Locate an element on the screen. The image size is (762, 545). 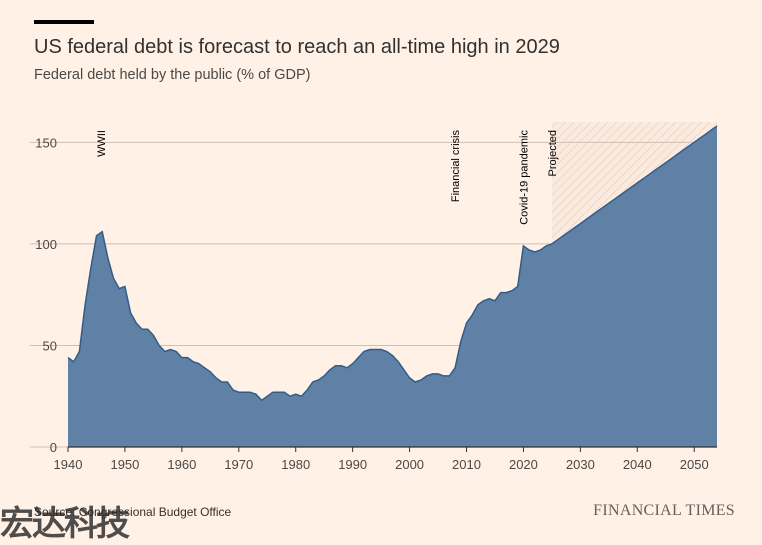
annotation-projected: Projected is located at coordinates (553, 153).